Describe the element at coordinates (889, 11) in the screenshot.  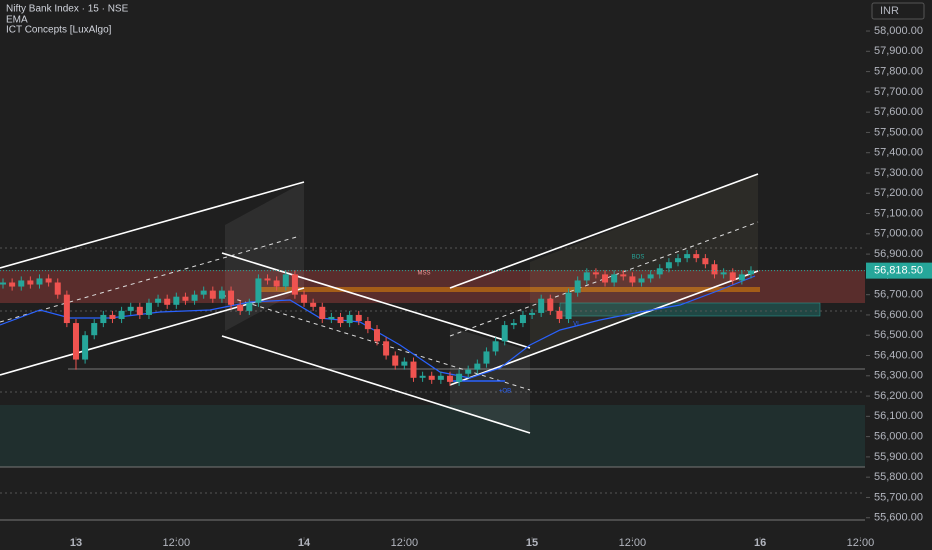
I see `currency: INR` at that location.